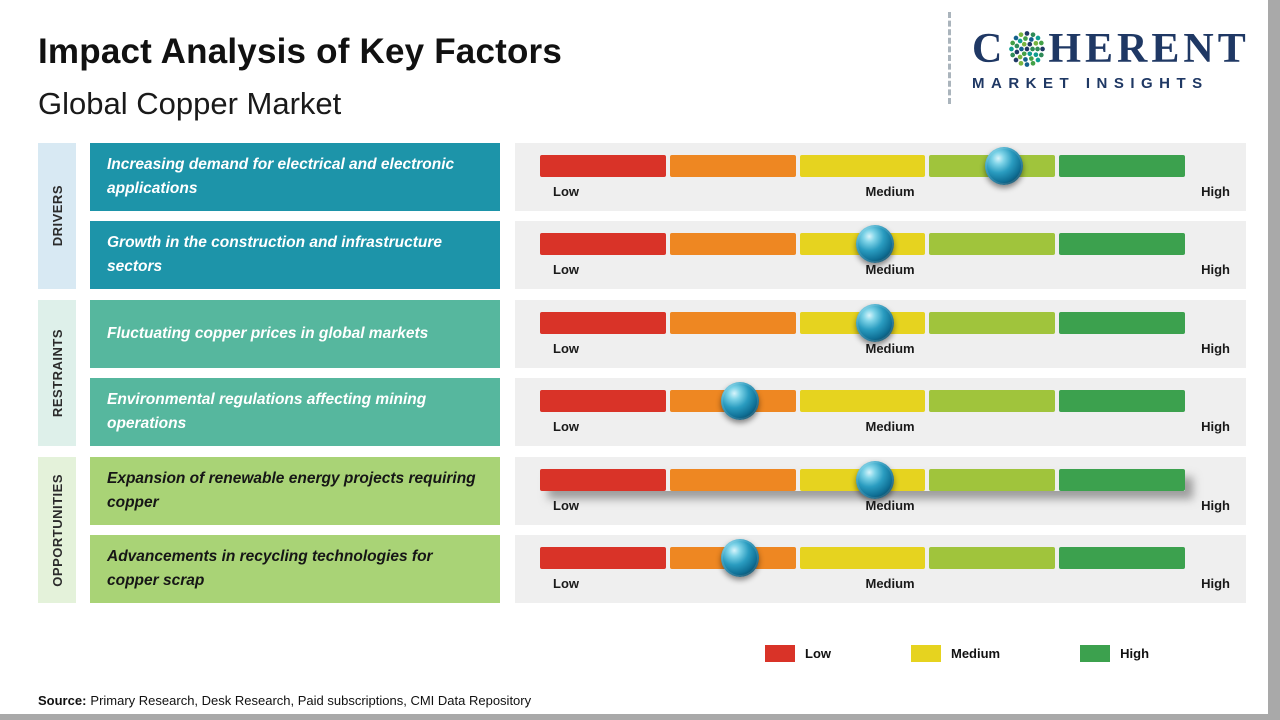 Image resolution: width=1280 pixels, height=720 pixels. What do you see at coordinates (57, 373) in the screenshot?
I see `group-tab-restraints: RESTRAINTS` at bounding box center [57, 373].